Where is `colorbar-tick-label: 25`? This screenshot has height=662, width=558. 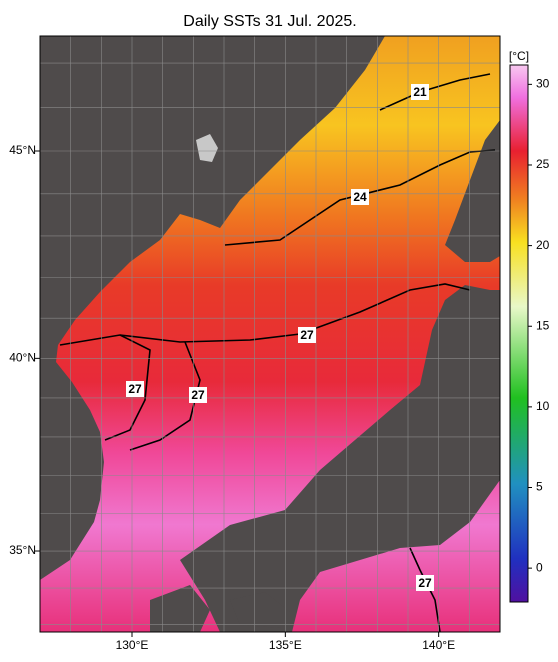
colorbar-tick-label: 25 is located at coordinates (543, 164).